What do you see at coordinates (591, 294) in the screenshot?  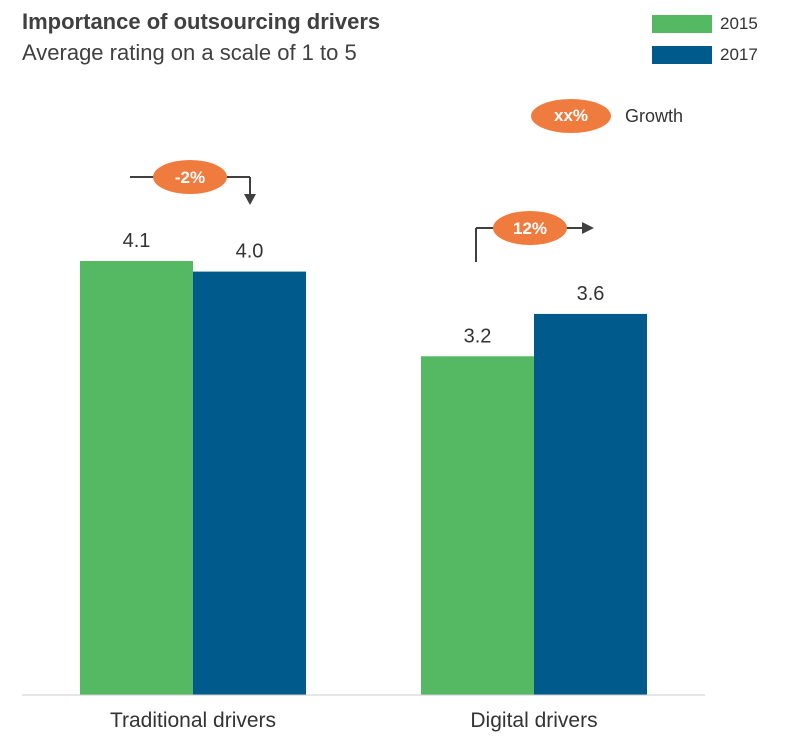 I see `value-label-digital-2017: 3.6` at bounding box center [591, 294].